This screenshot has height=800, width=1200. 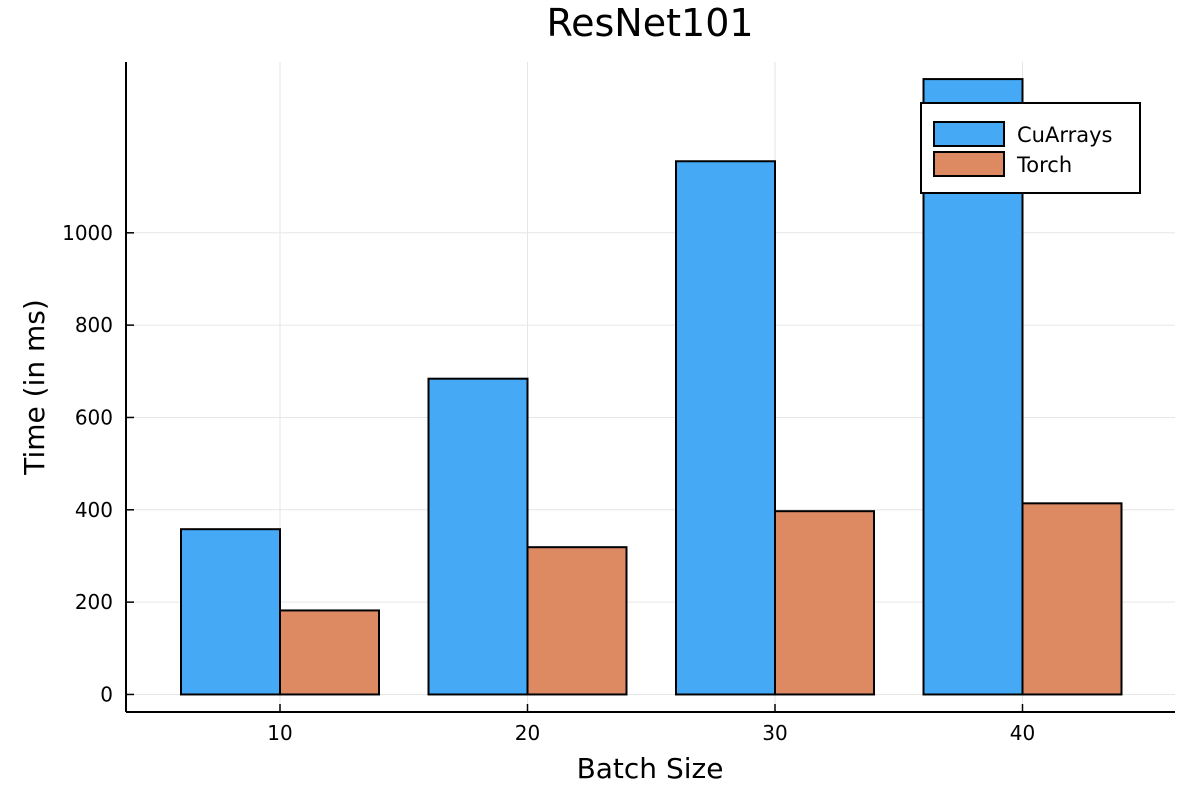 What do you see at coordinates (94, 417) in the screenshot?
I see `y-tick-label: 600` at bounding box center [94, 417].